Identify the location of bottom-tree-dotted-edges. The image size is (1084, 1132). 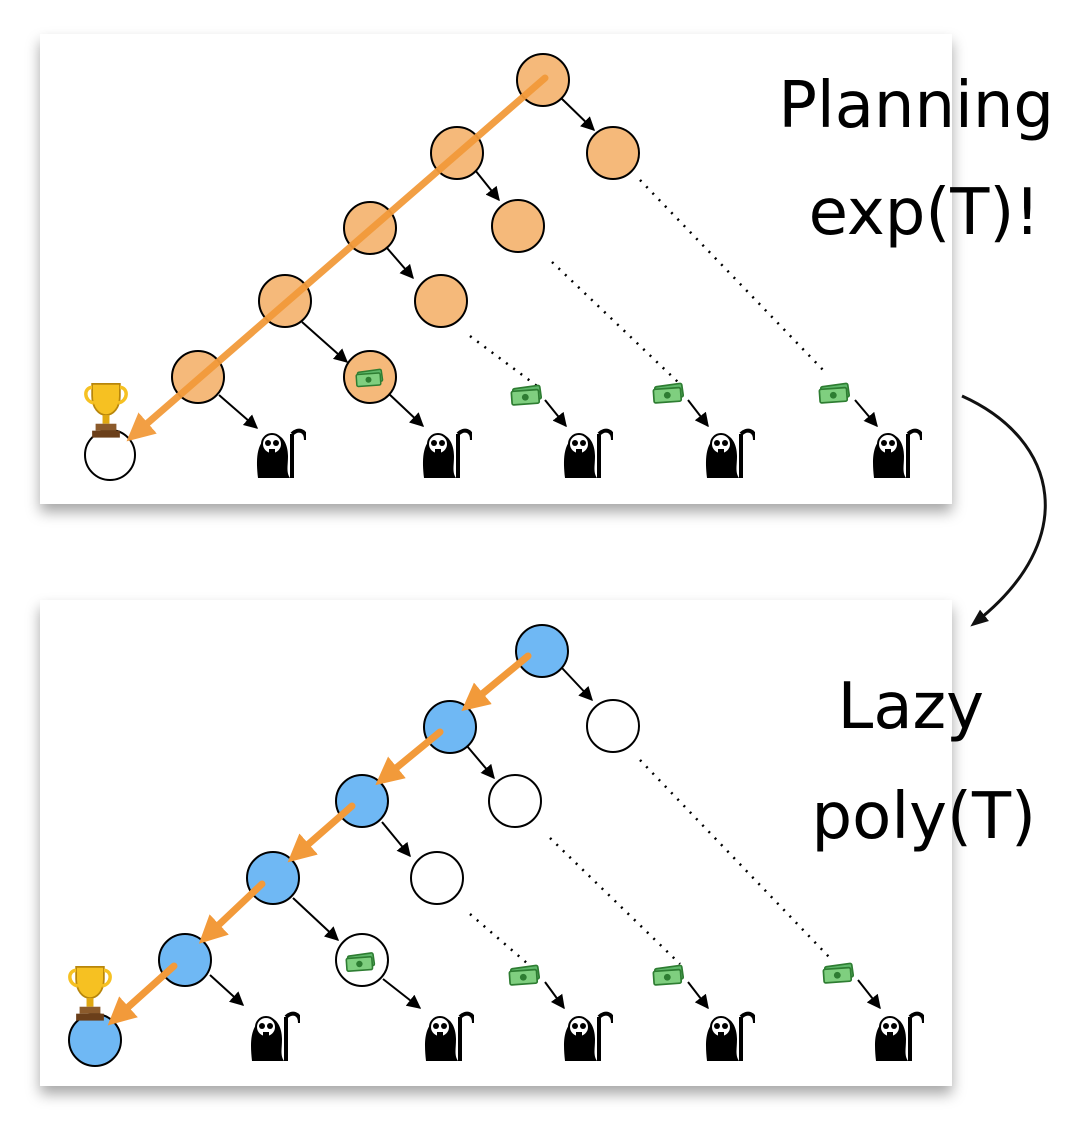
(650, 862).